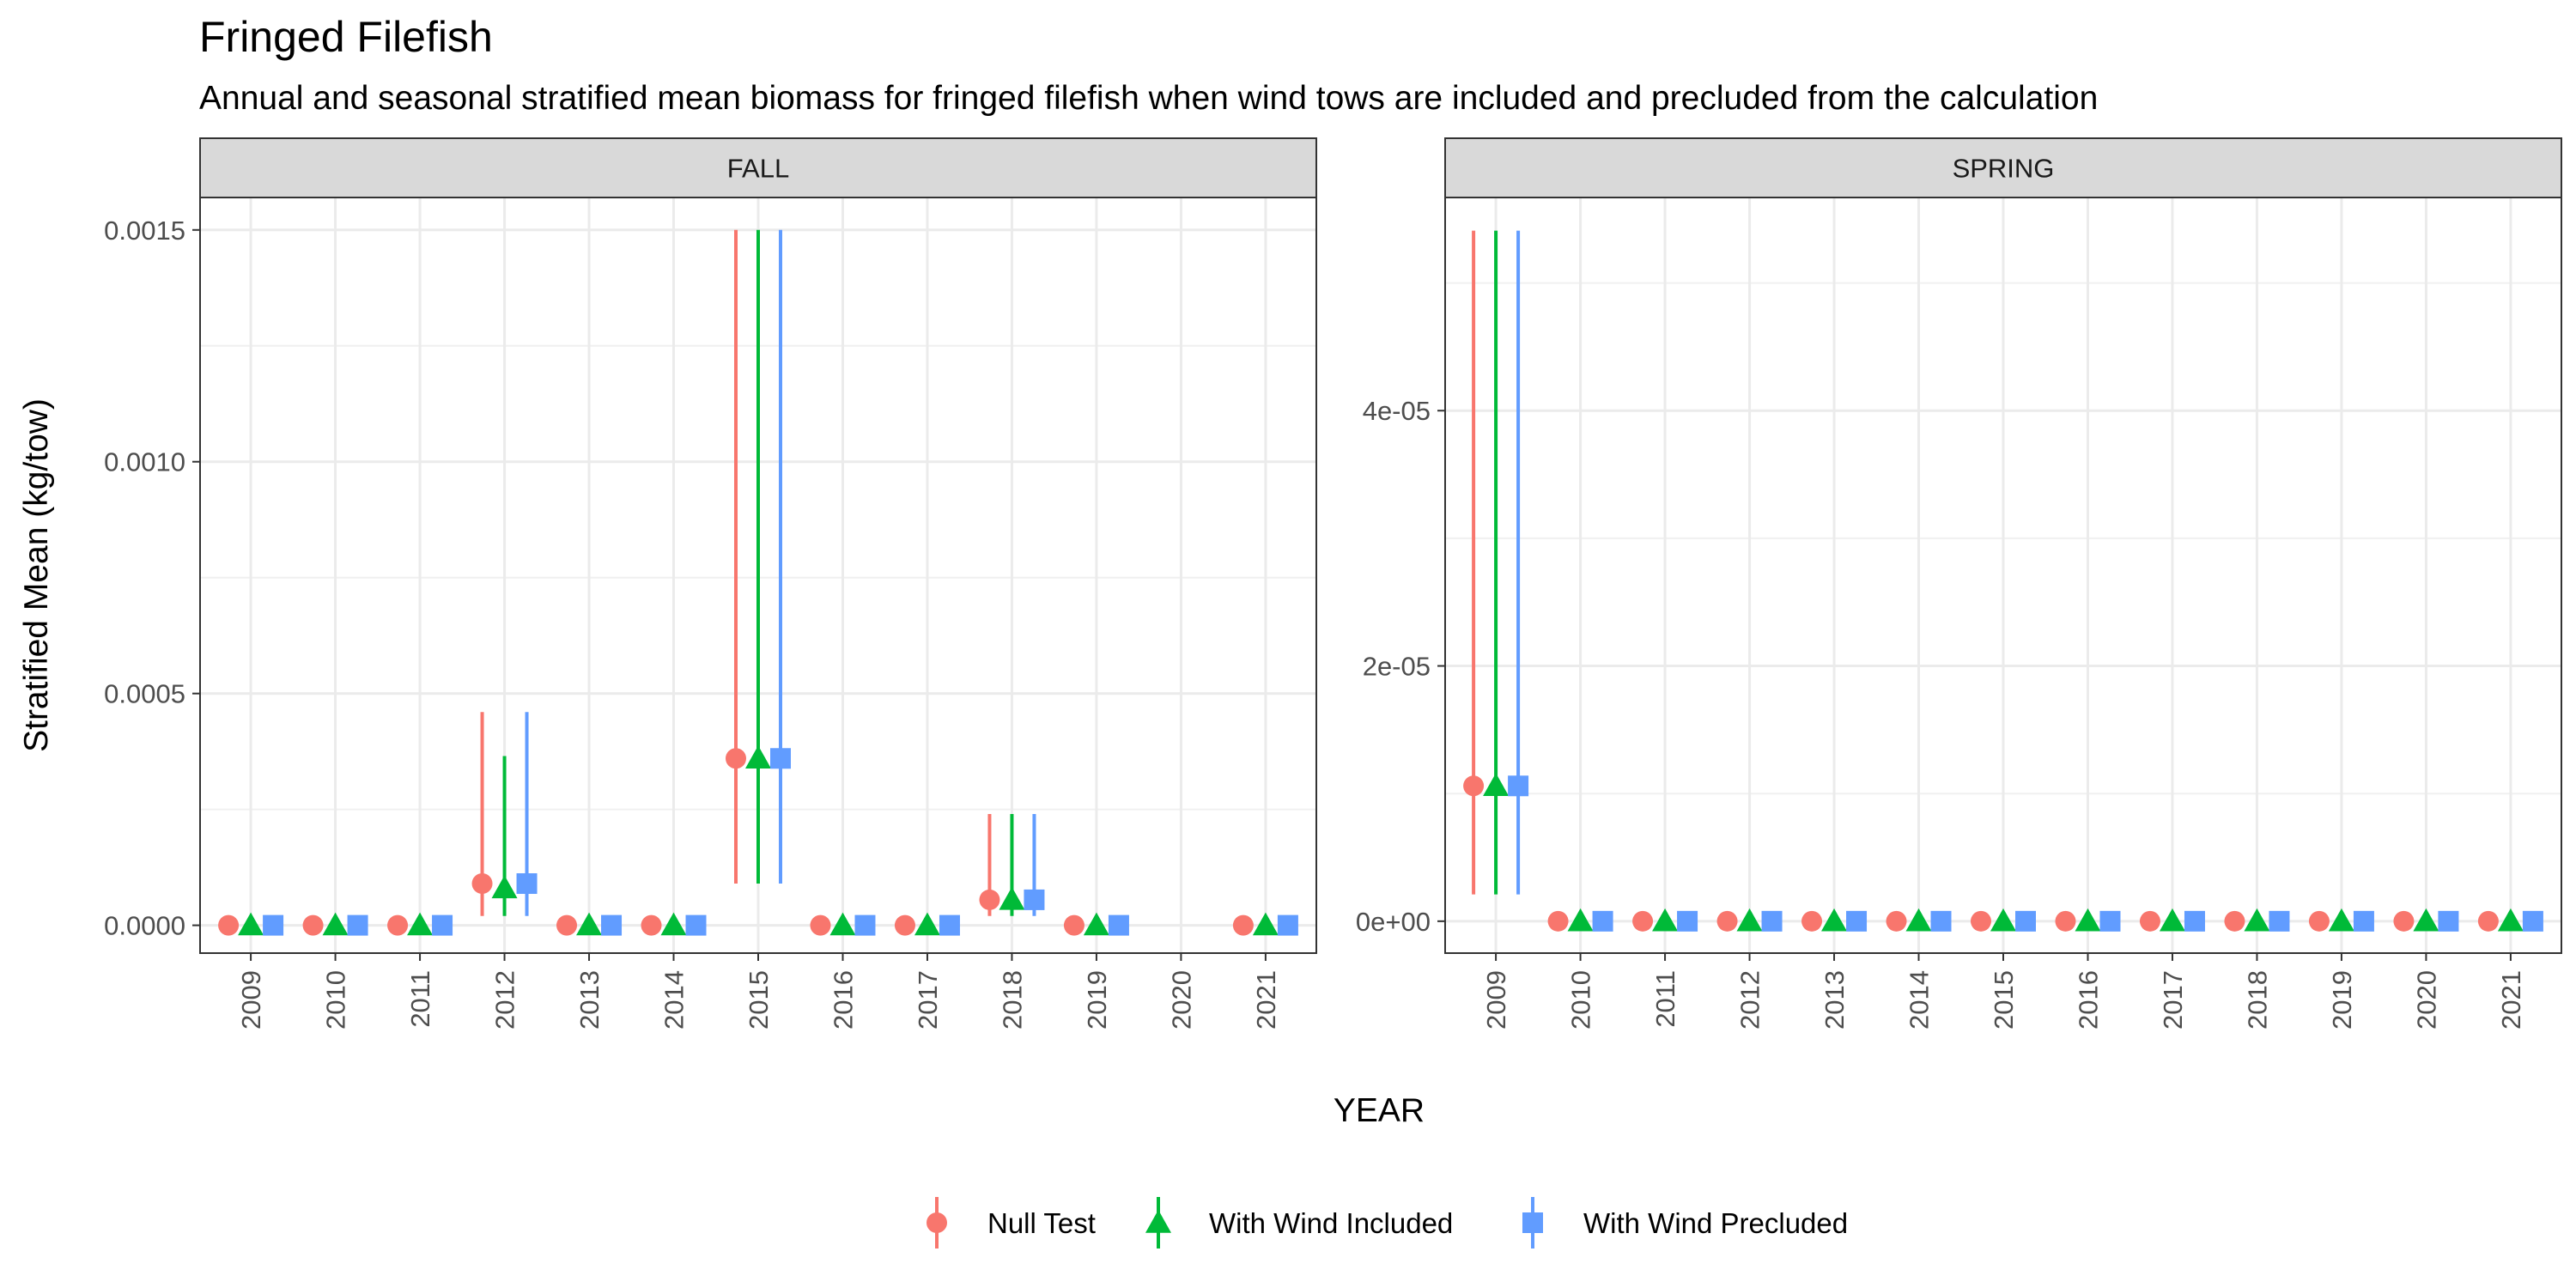  What do you see at coordinates (1397, 411) in the screenshot?
I see `y-tick-label: 4e-05` at bounding box center [1397, 411].